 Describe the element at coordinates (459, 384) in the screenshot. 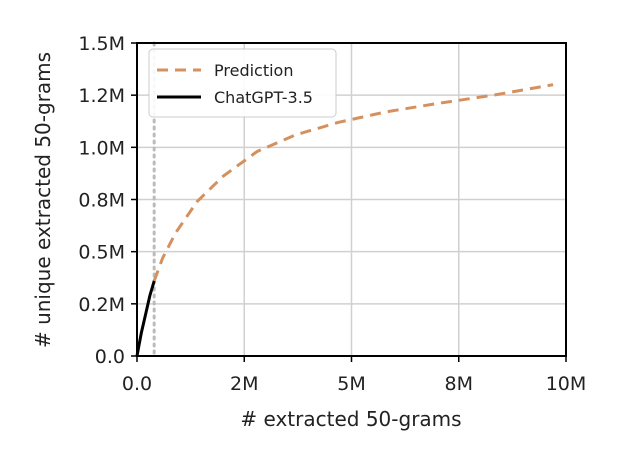

I see `x-tick-label: 8M` at that location.